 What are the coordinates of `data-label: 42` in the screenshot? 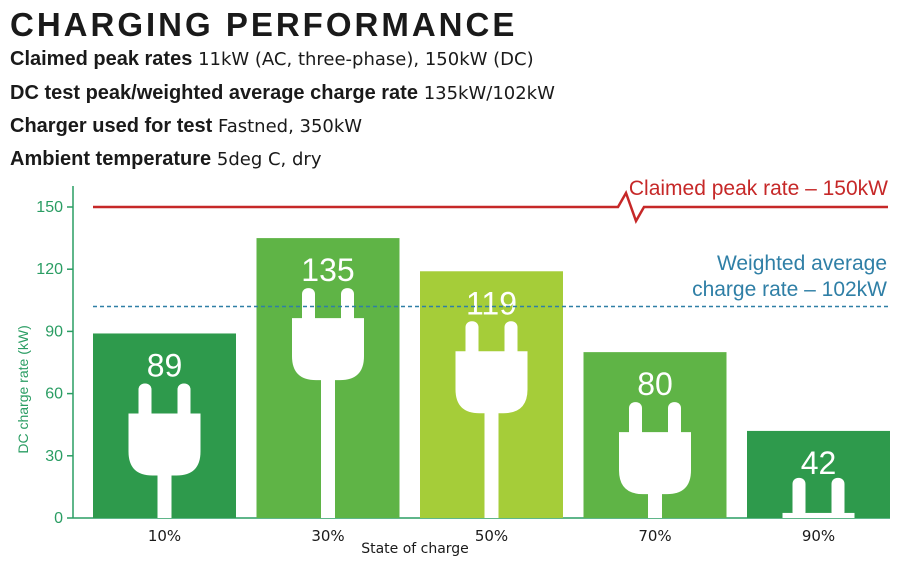 It's located at (819, 463).